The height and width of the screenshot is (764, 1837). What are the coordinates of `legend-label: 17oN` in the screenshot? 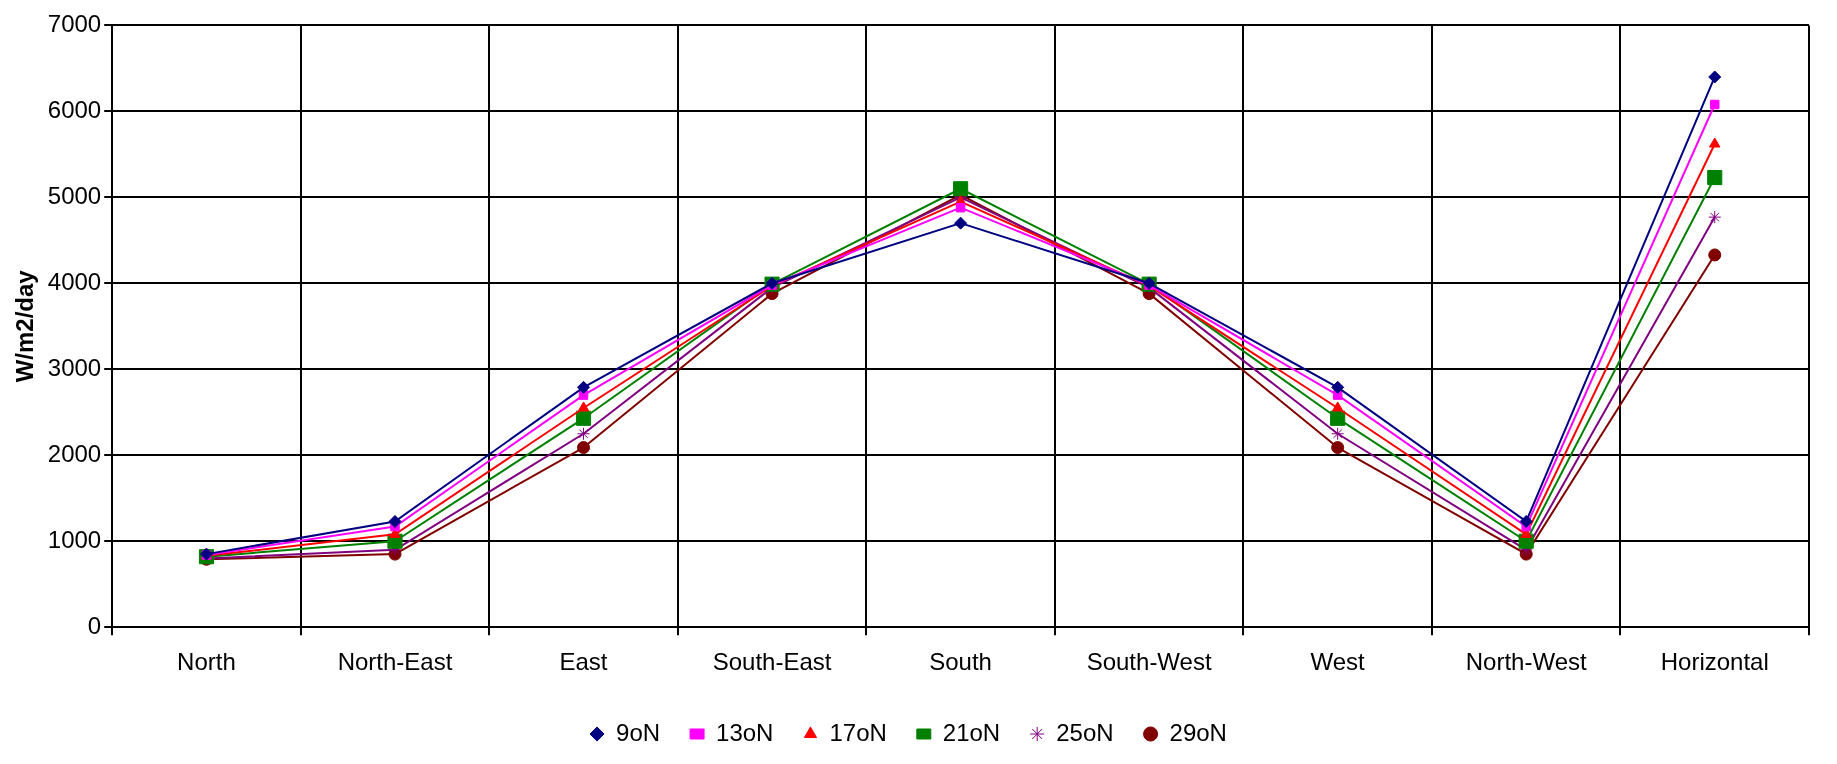 It's located at (858, 732).